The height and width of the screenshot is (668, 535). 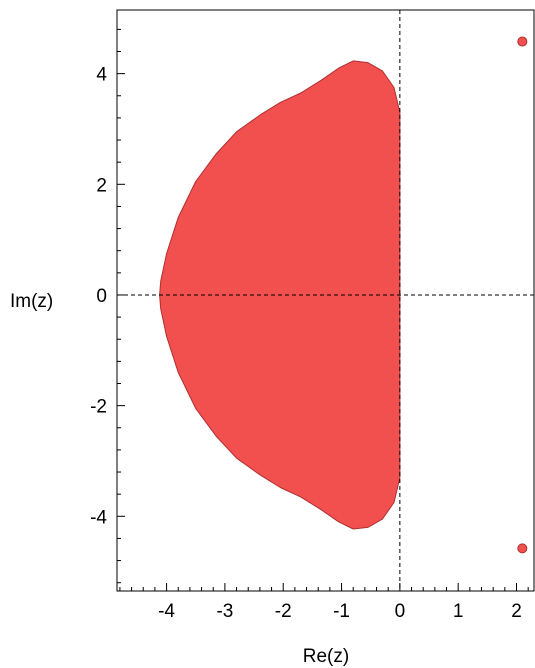 What do you see at coordinates (224, 611) in the screenshot?
I see `x-tick-label: -3` at bounding box center [224, 611].